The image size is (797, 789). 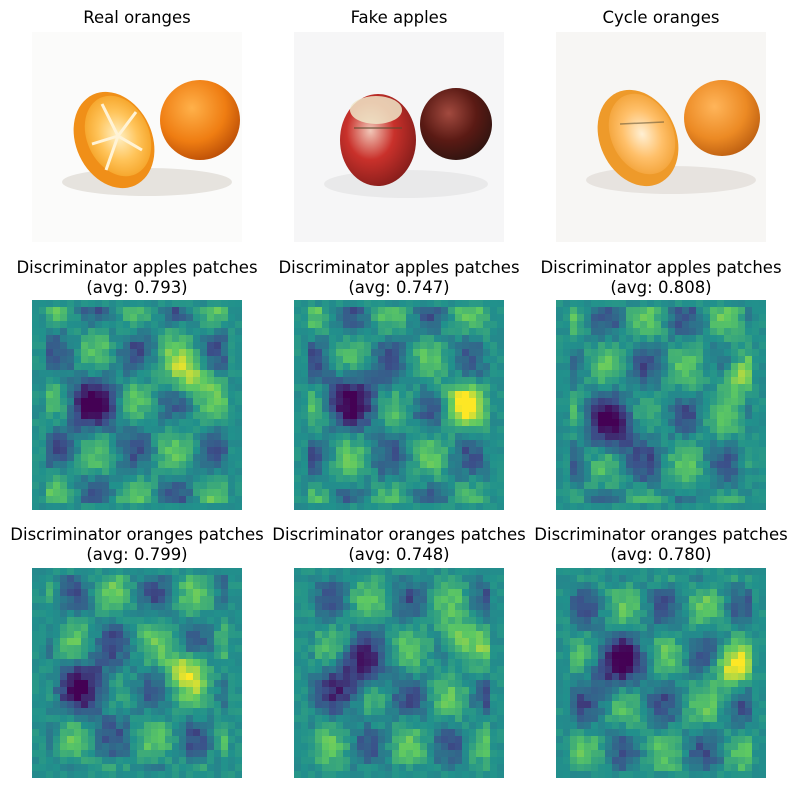 What do you see at coordinates (661, 554) in the screenshot?
I see `panel-avg: (avg: 0.780)` at bounding box center [661, 554].